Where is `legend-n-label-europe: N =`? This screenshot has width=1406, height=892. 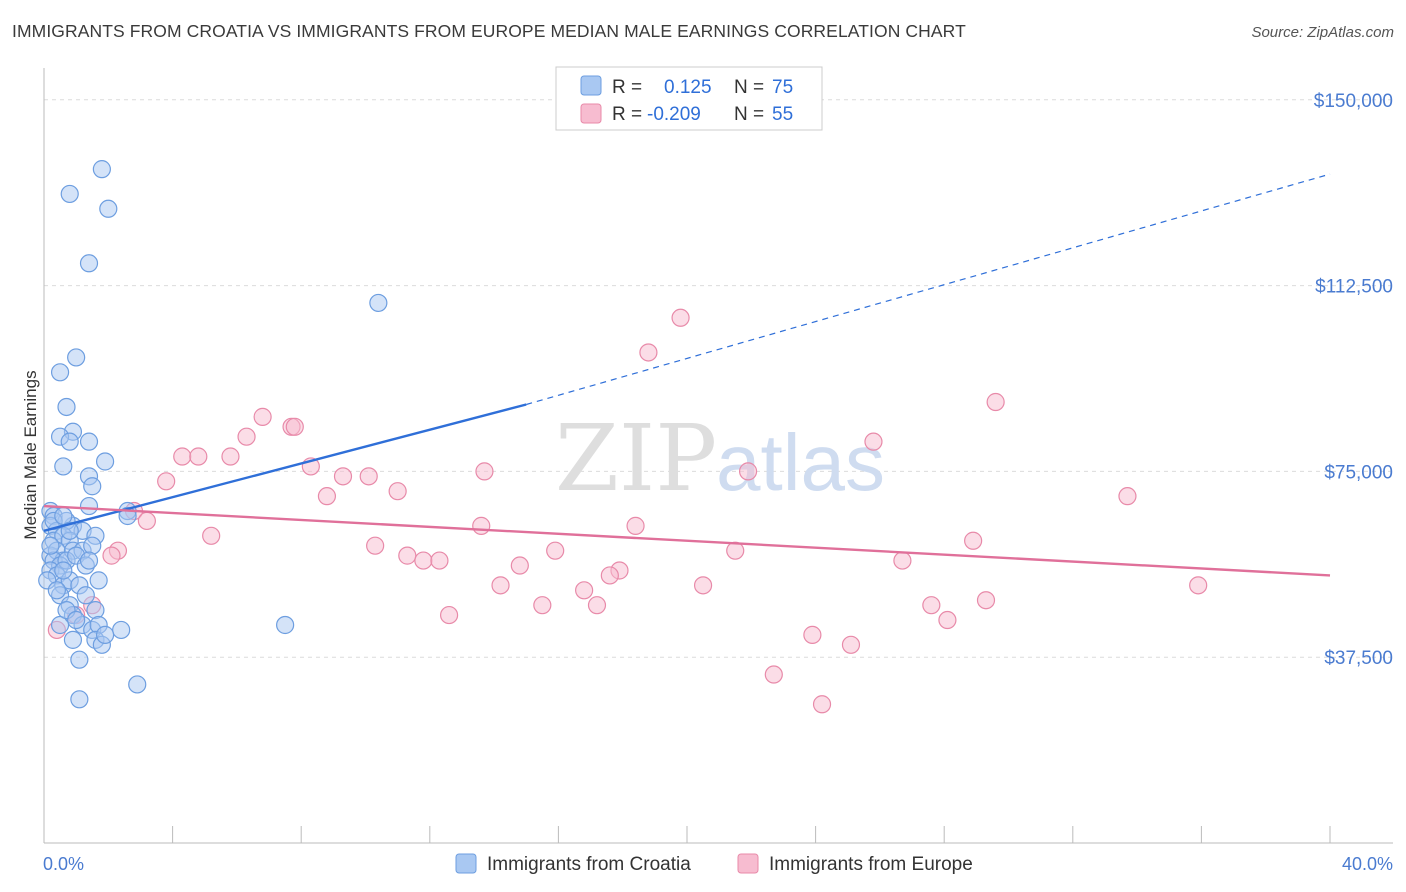 legend-n-label-europe: N = is located at coordinates (749, 114).